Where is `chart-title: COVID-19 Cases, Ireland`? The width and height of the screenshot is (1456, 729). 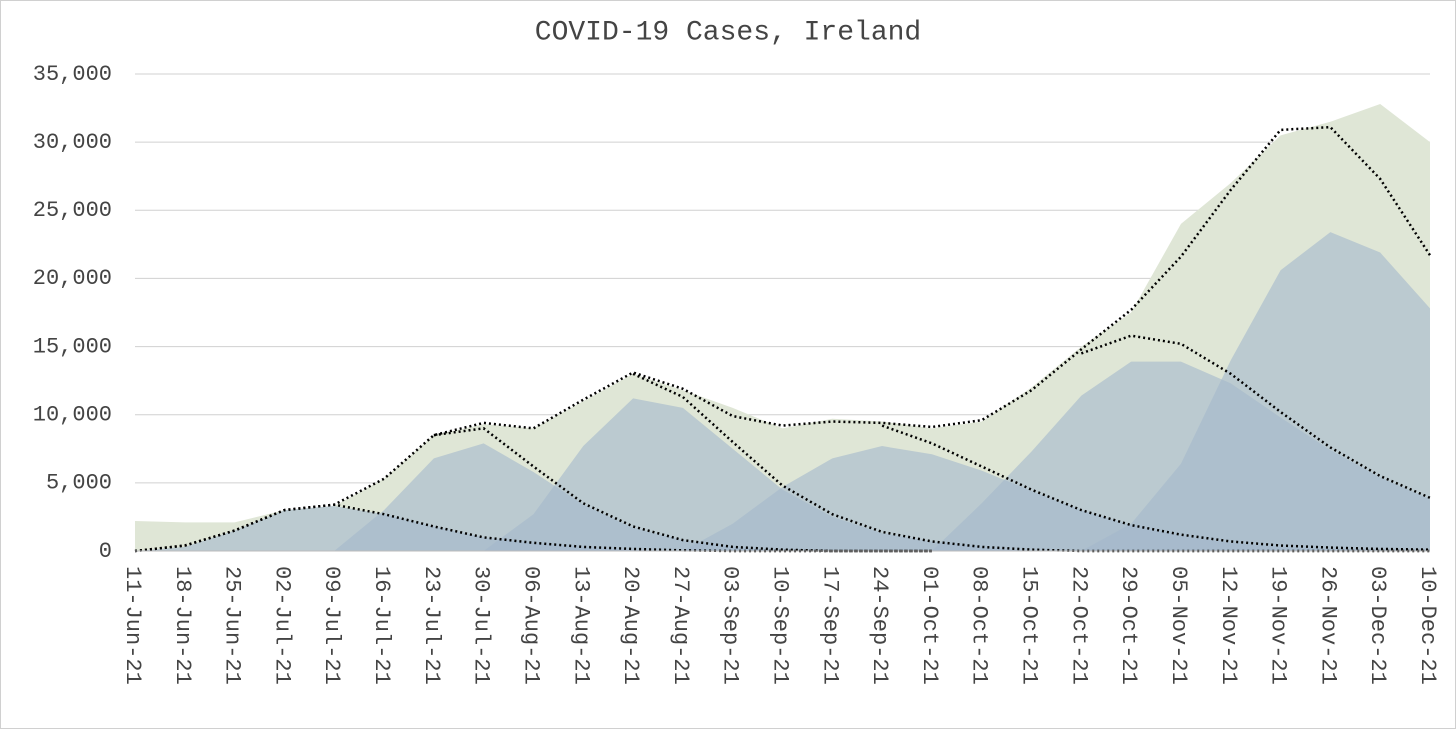 chart-title: COVID-19 Cases, Ireland is located at coordinates (728, 32).